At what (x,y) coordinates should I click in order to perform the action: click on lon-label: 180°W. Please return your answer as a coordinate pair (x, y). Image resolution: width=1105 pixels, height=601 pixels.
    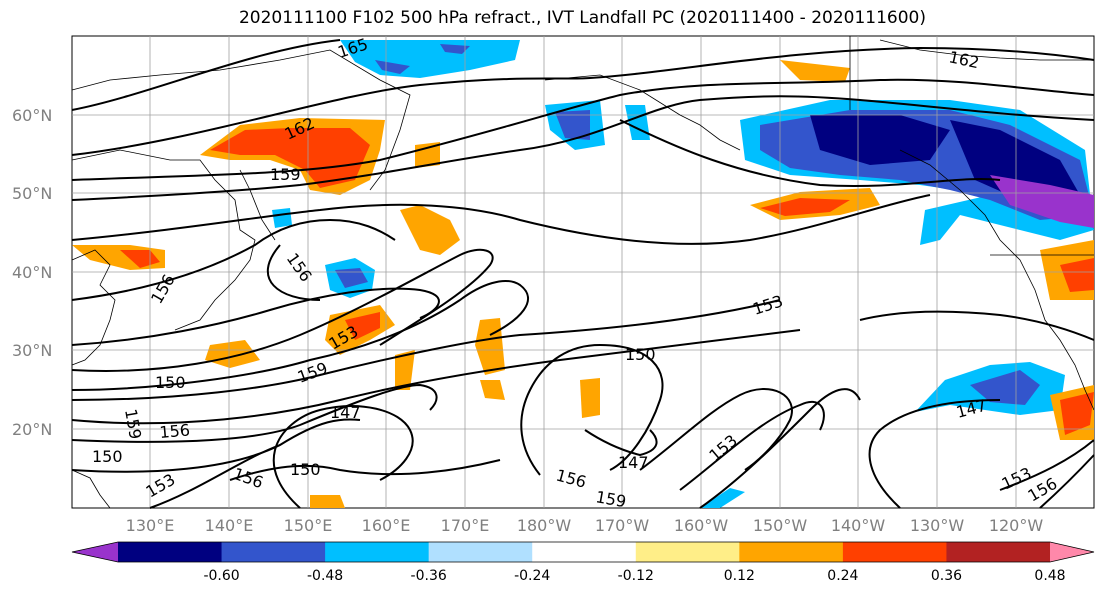
    Looking at the image, I should click on (544, 525).